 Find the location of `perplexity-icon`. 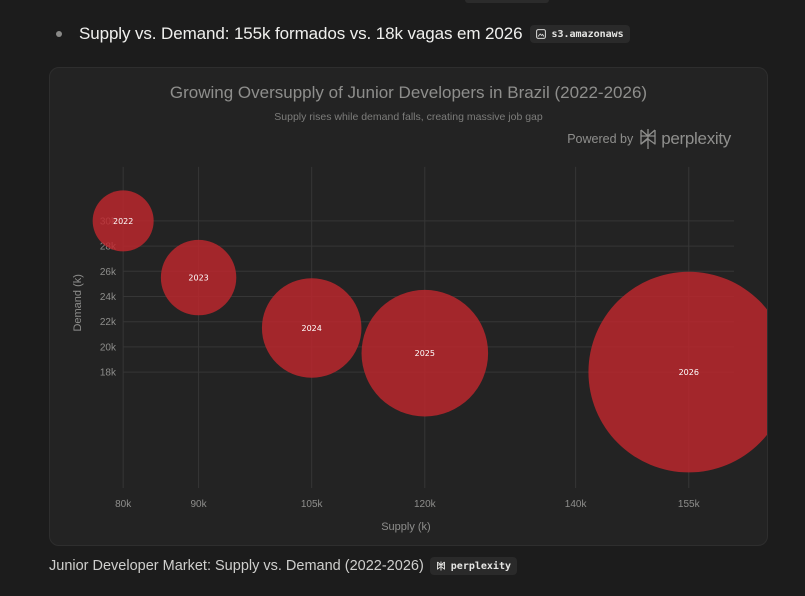

perplexity-icon is located at coordinates (440, 566).